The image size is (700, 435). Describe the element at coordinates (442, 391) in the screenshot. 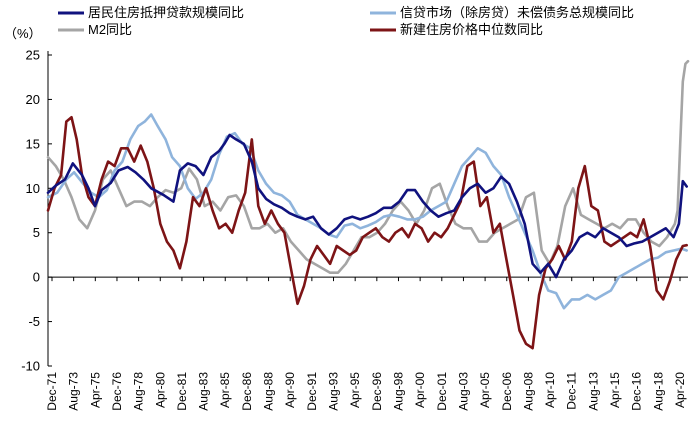

I see `x-tick-label: Dec-01` at that location.